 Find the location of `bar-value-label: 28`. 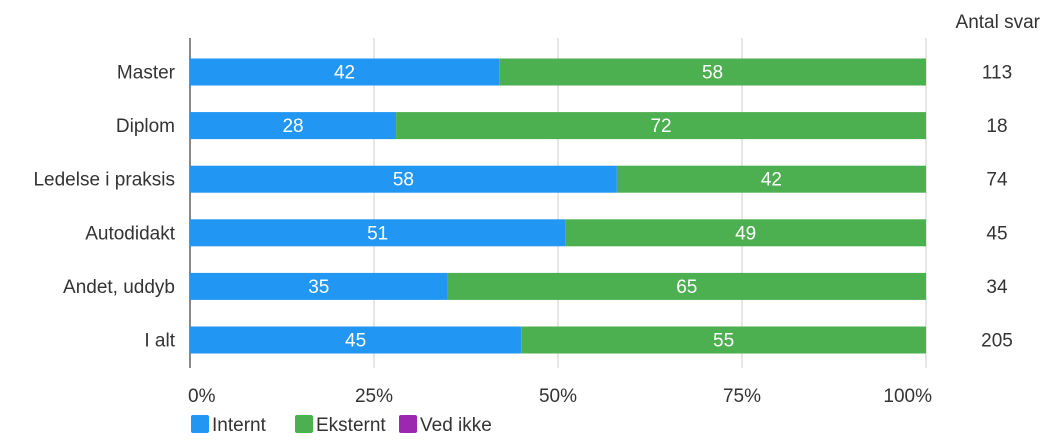

bar-value-label: 28 is located at coordinates (292, 126).